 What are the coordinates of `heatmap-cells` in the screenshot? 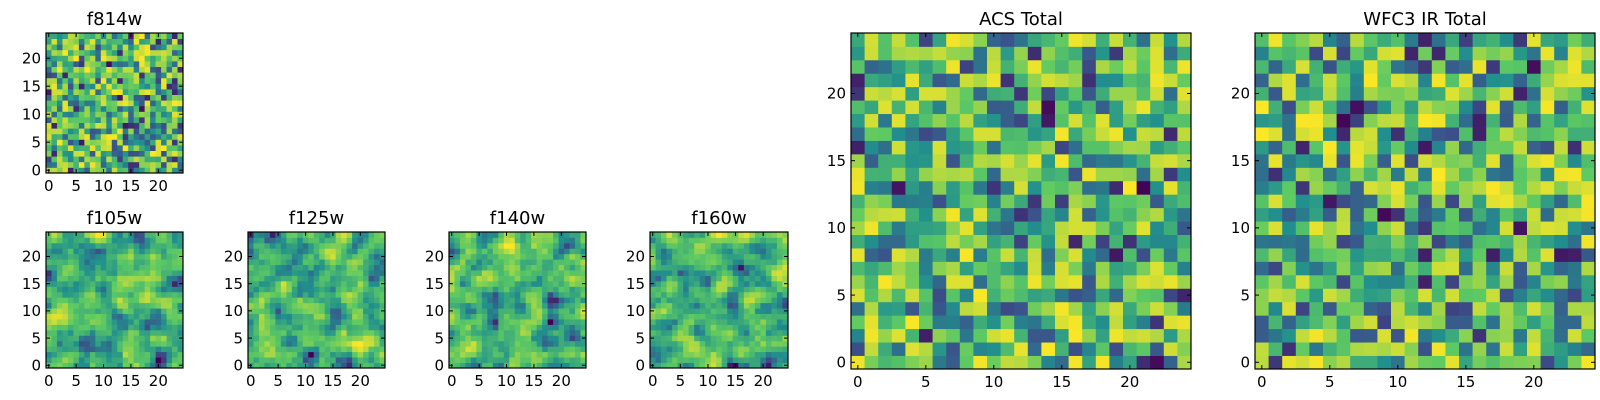 It's located at (317, 300).